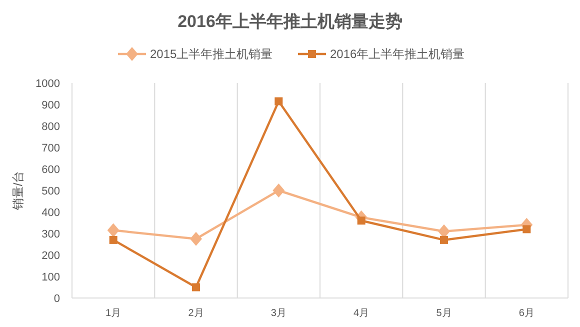  Describe the element at coordinates (397, 54) in the screenshot. I see `legend-label: 2016年上半年推土机销量` at that location.